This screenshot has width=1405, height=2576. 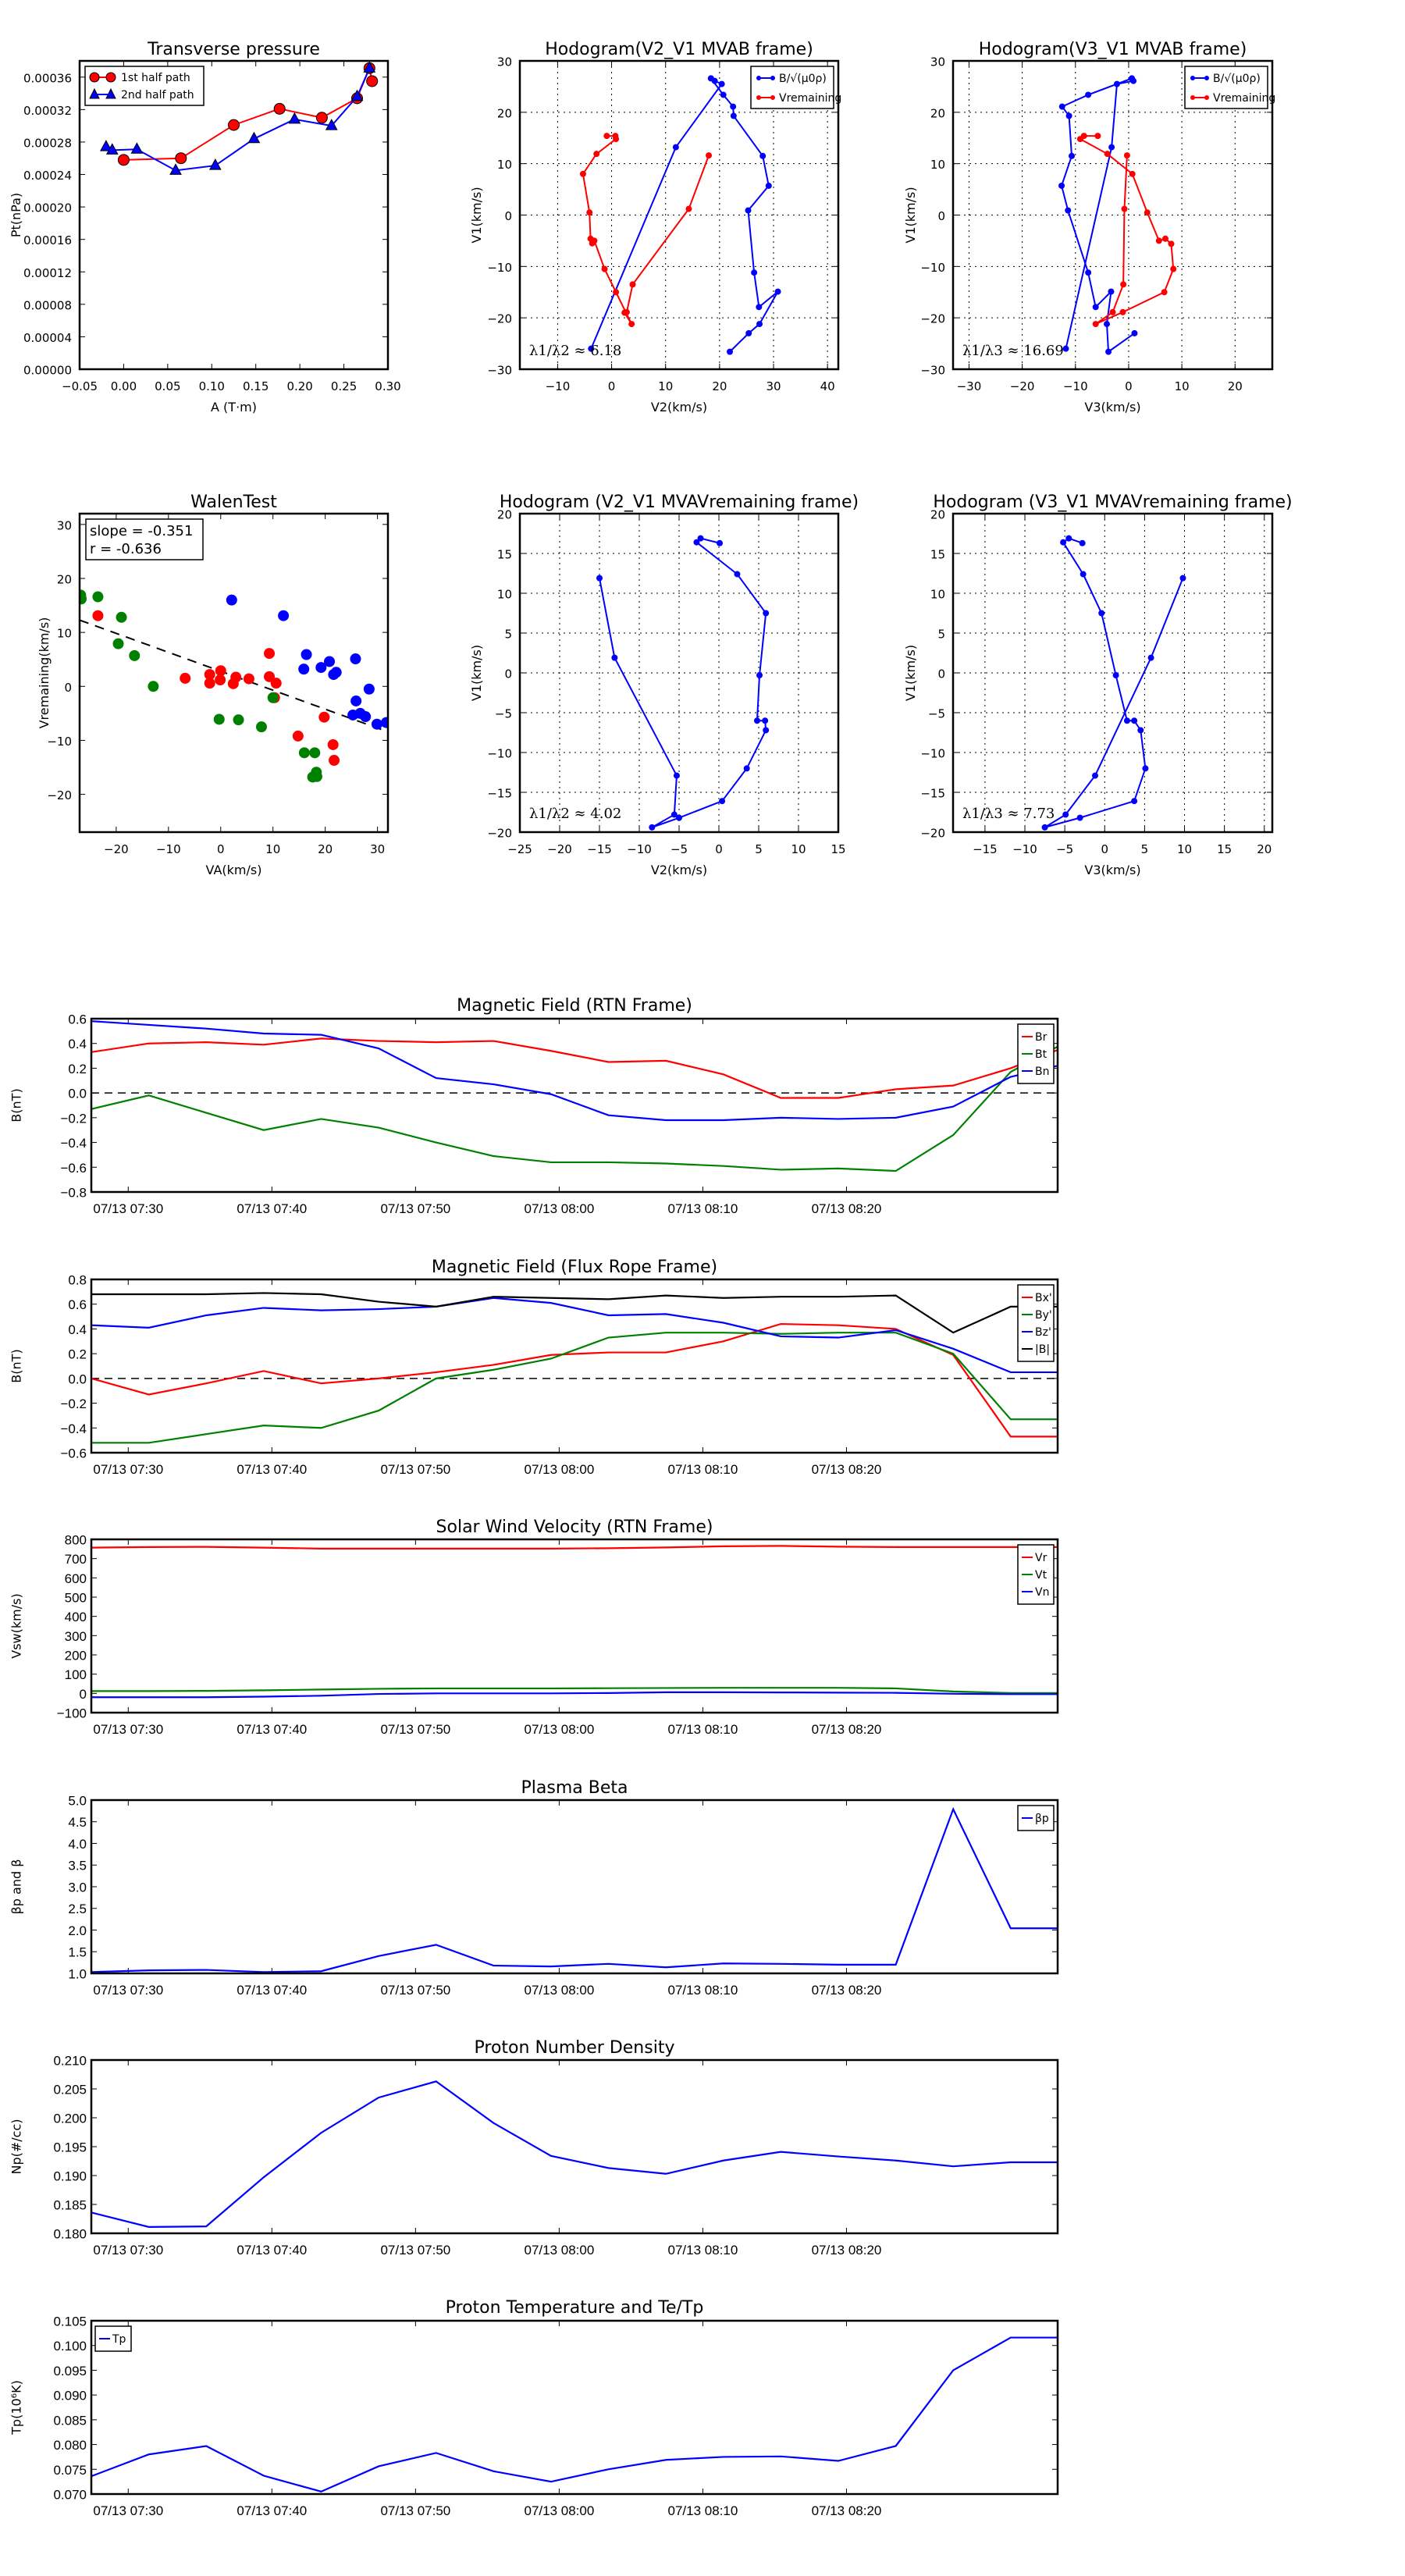 I want to click on y-tick-label: 1.5, so click(x=77, y=1952).